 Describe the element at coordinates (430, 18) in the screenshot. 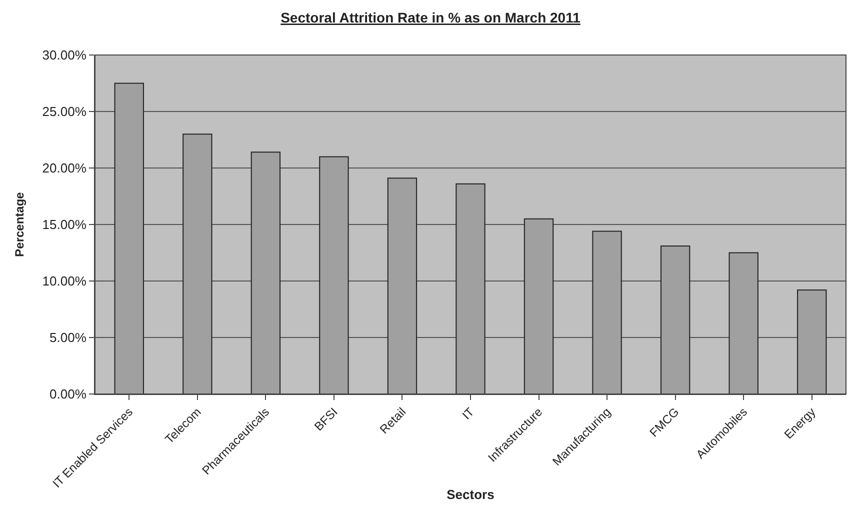

I see `chart-title: Sectoral Attrition Rate in % as on March 2011` at that location.